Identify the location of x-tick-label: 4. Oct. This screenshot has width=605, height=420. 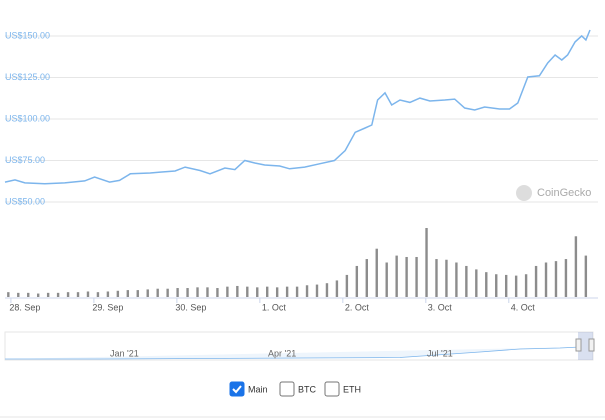
(523, 307).